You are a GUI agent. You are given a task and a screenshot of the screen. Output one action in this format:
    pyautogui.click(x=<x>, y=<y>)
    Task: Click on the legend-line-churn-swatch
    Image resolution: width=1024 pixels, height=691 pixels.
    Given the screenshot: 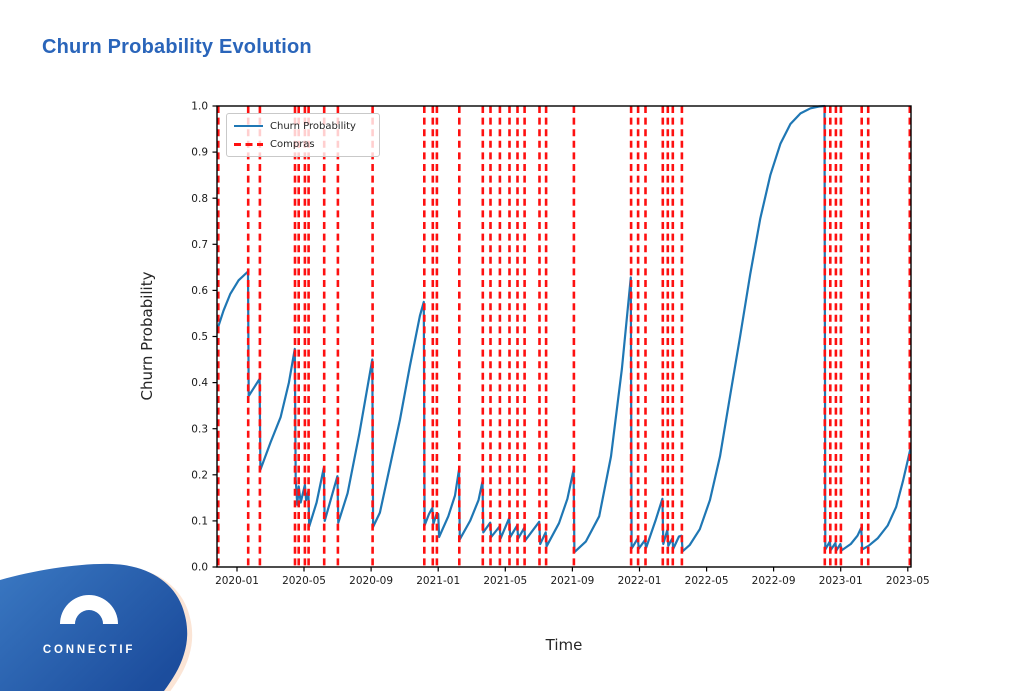 What is the action you would take?
    pyautogui.click(x=248, y=126)
    